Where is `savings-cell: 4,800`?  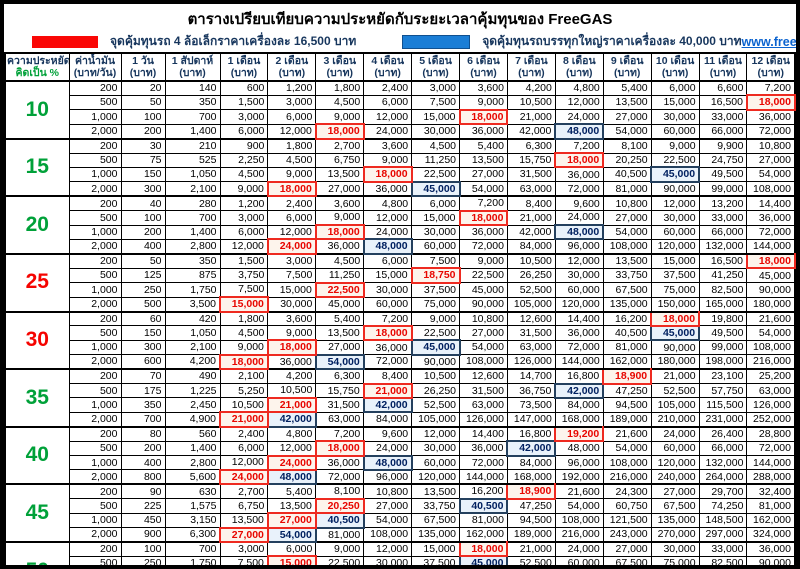 savings-cell: 4,800 is located at coordinates (292, 433).